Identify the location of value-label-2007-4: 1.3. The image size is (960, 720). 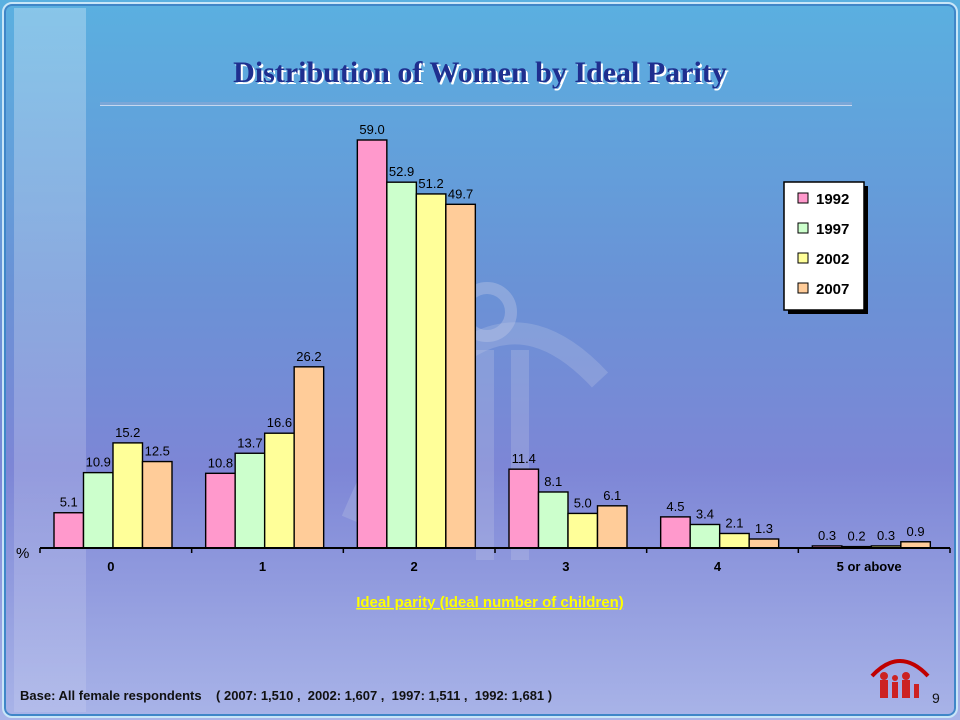
(764, 528).